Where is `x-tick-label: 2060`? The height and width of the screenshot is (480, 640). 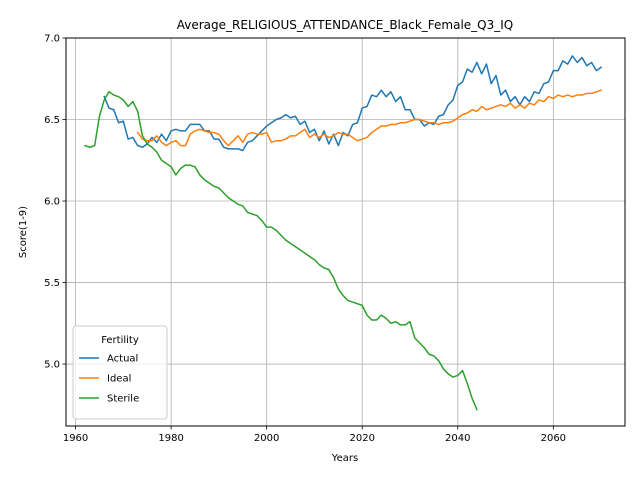 x-tick-label: 2060 is located at coordinates (553, 438).